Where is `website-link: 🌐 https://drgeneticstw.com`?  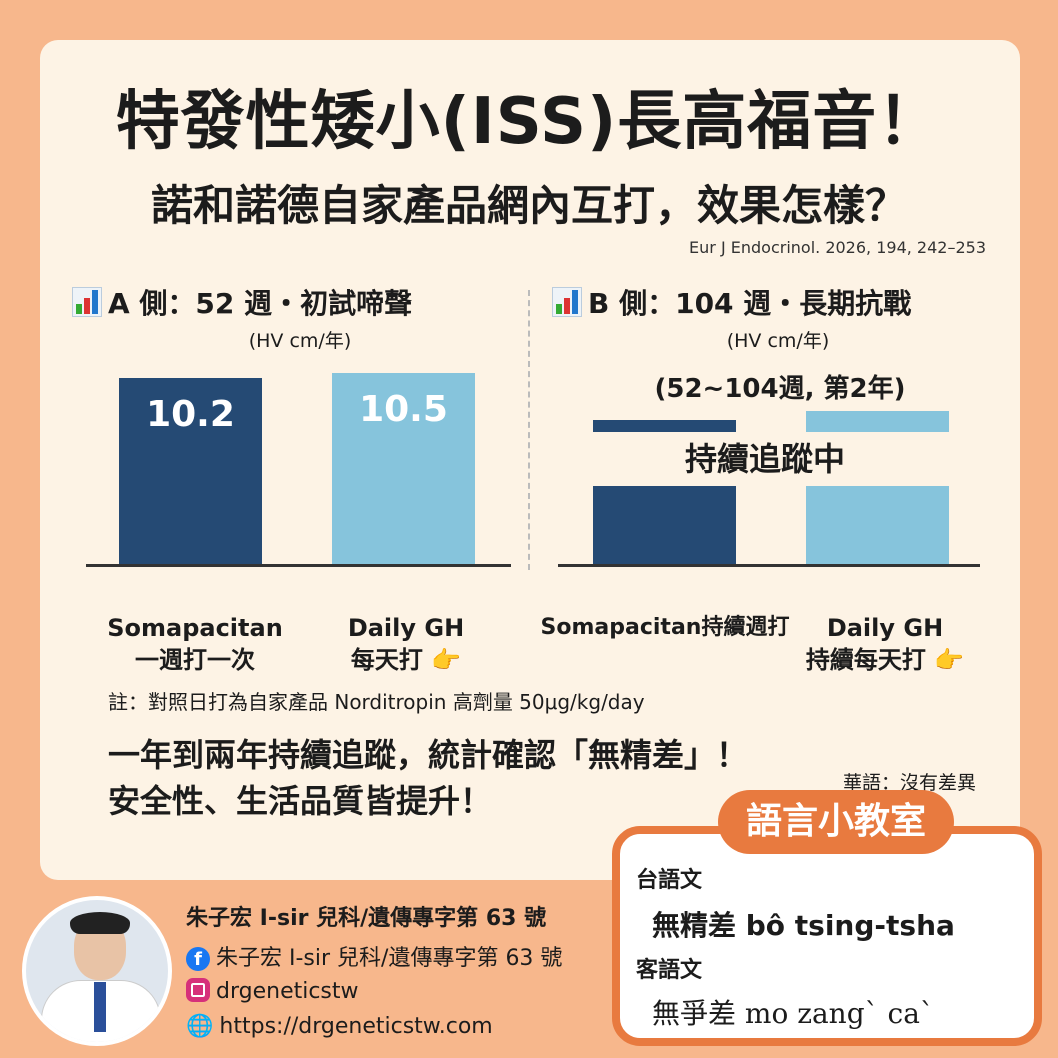 website-link: 🌐 https://drgeneticstw.com is located at coordinates (339, 1026).